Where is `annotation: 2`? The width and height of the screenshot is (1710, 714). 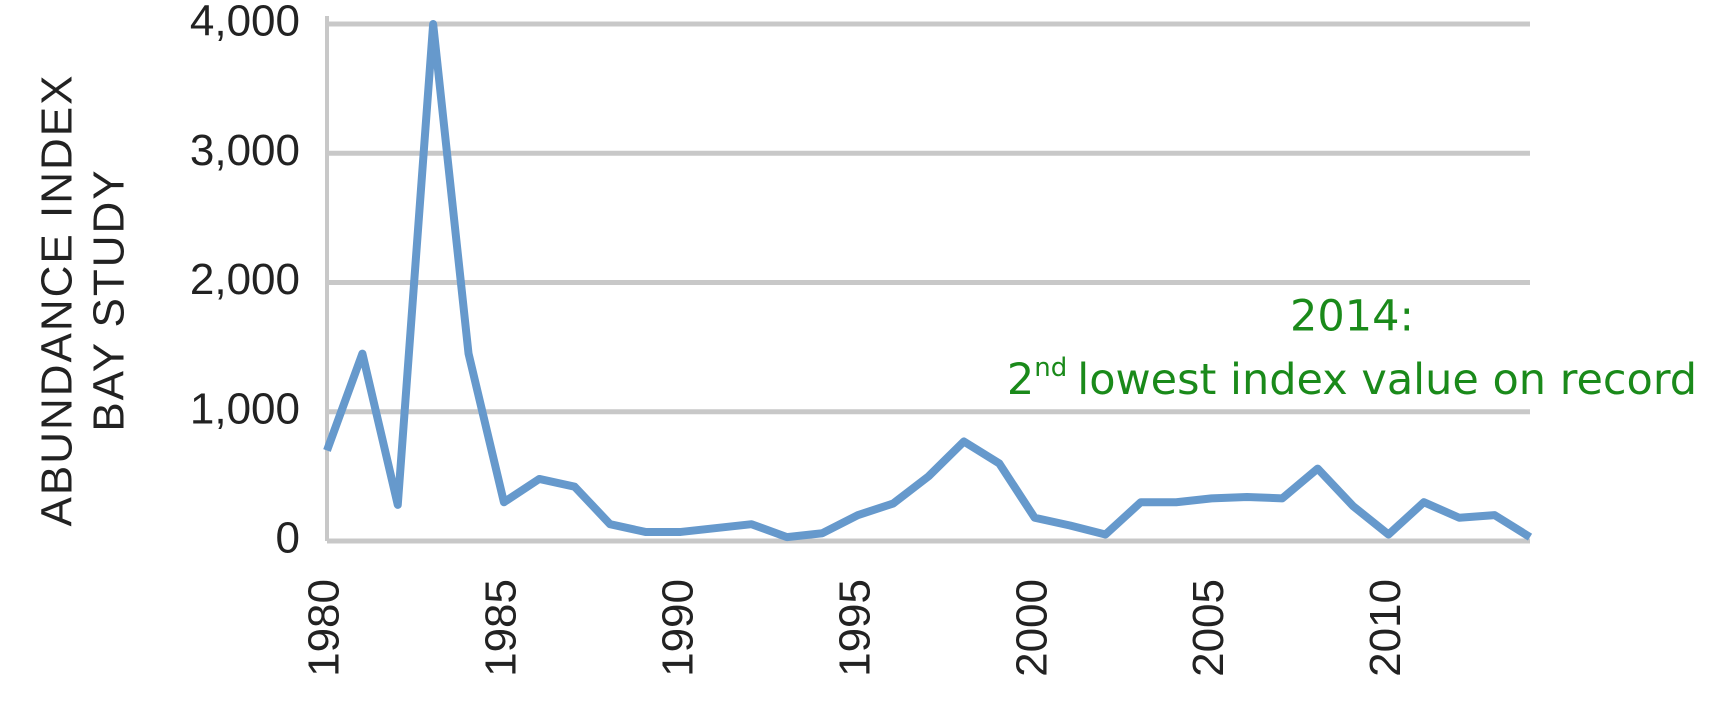 annotation: 2 is located at coordinates (1020, 380).